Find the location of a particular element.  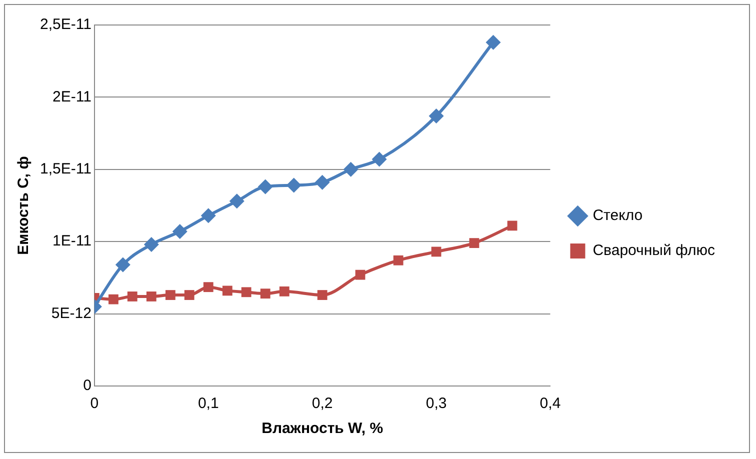

x-tick-label: 0,3 is located at coordinates (436, 403).